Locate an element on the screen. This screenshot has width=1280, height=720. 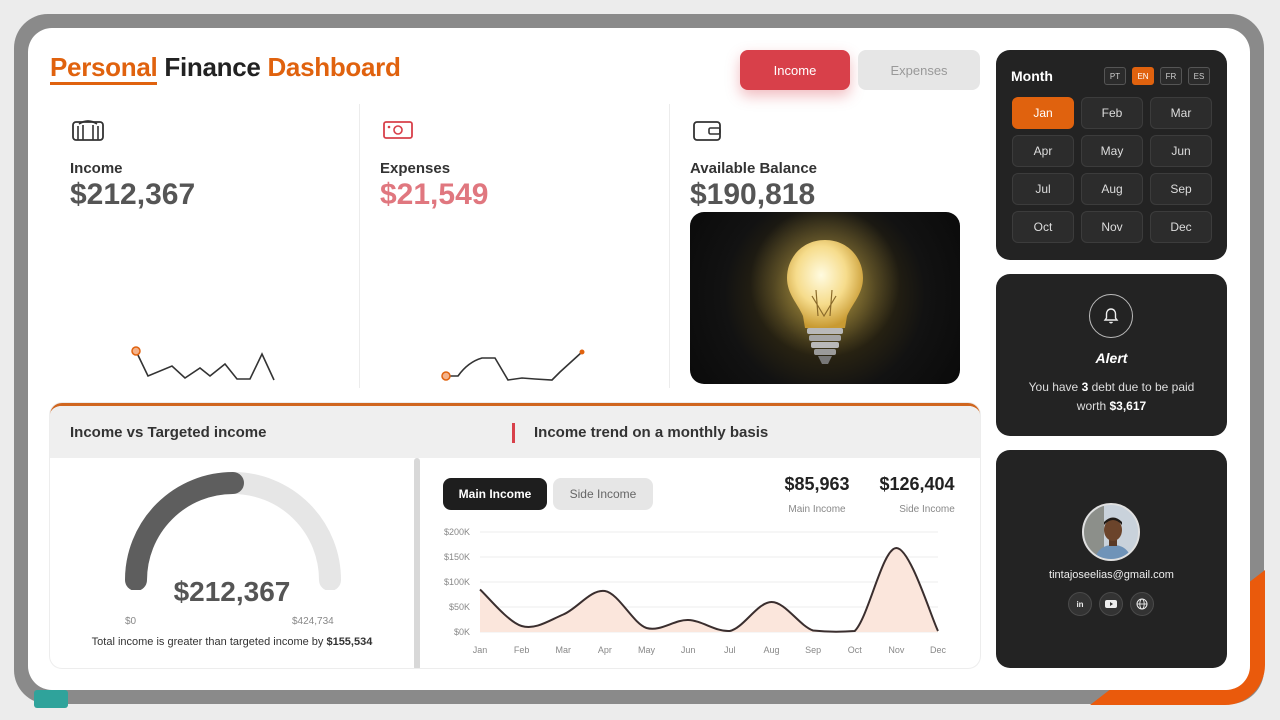
expenses-kpi: Expenses $21,549 is located at coordinates (510, 246).